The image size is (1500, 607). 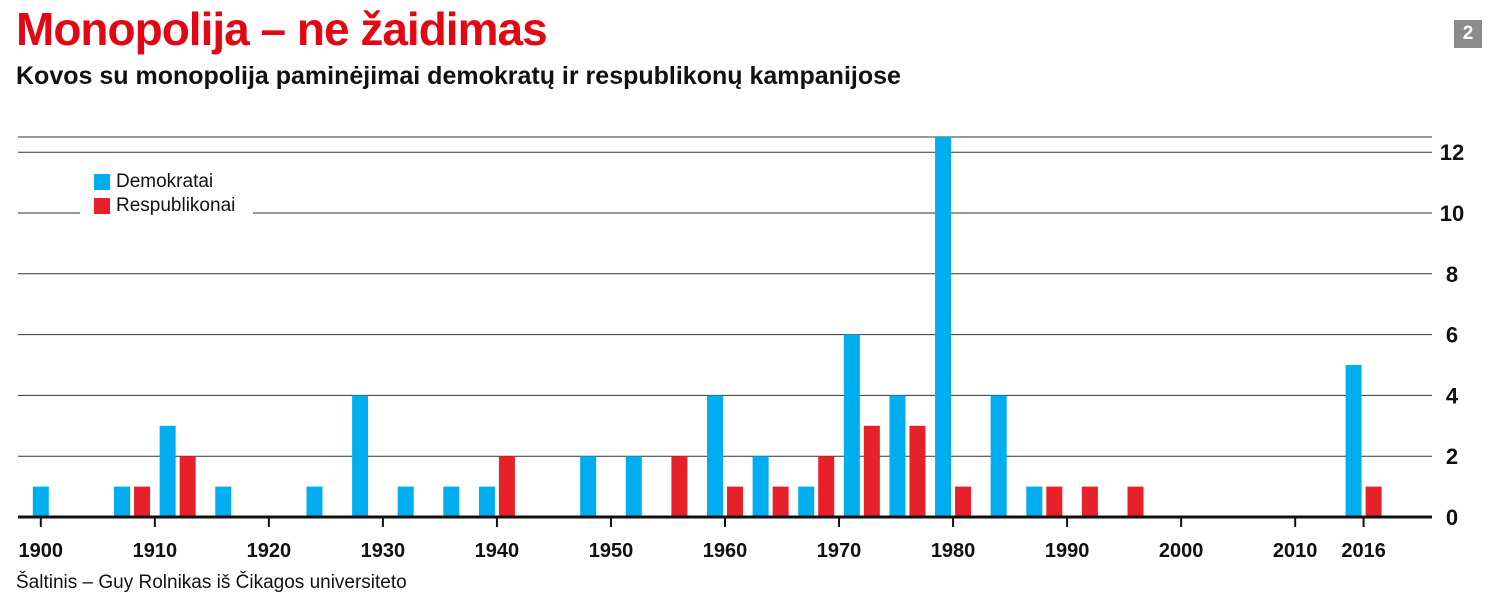 What do you see at coordinates (611, 551) in the screenshot?
I see `x-tick-label: 1950` at bounding box center [611, 551].